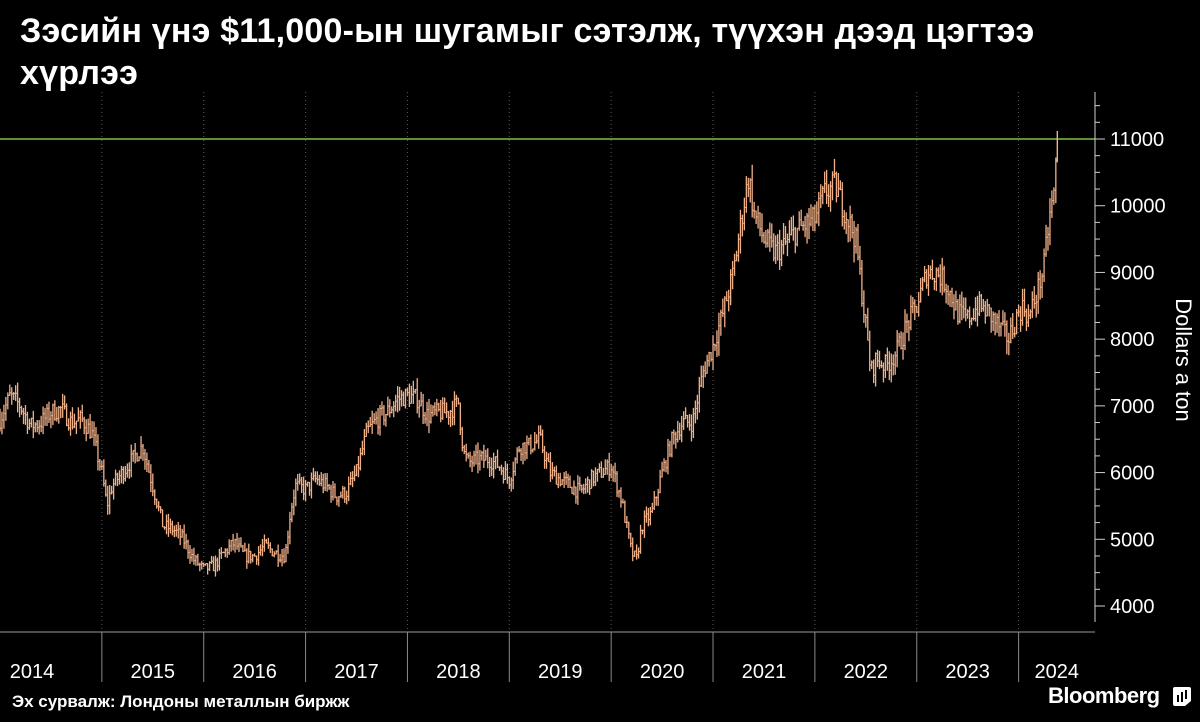  What do you see at coordinates (1132, 607) in the screenshot?
I see `y-tick-label: 4000` at bounding box center [1132, 607].